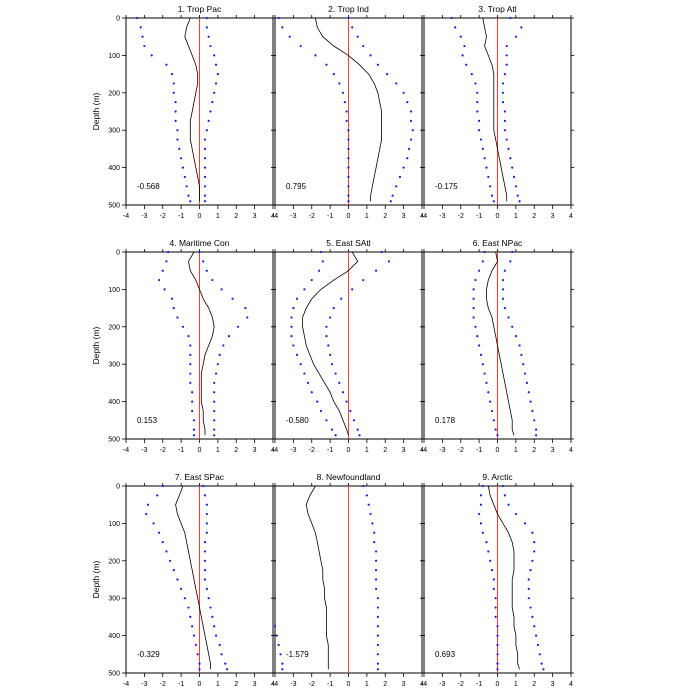 This screenshot has width=700, height=700. I want to click on y-tick-label: 0, so click(118, 487).